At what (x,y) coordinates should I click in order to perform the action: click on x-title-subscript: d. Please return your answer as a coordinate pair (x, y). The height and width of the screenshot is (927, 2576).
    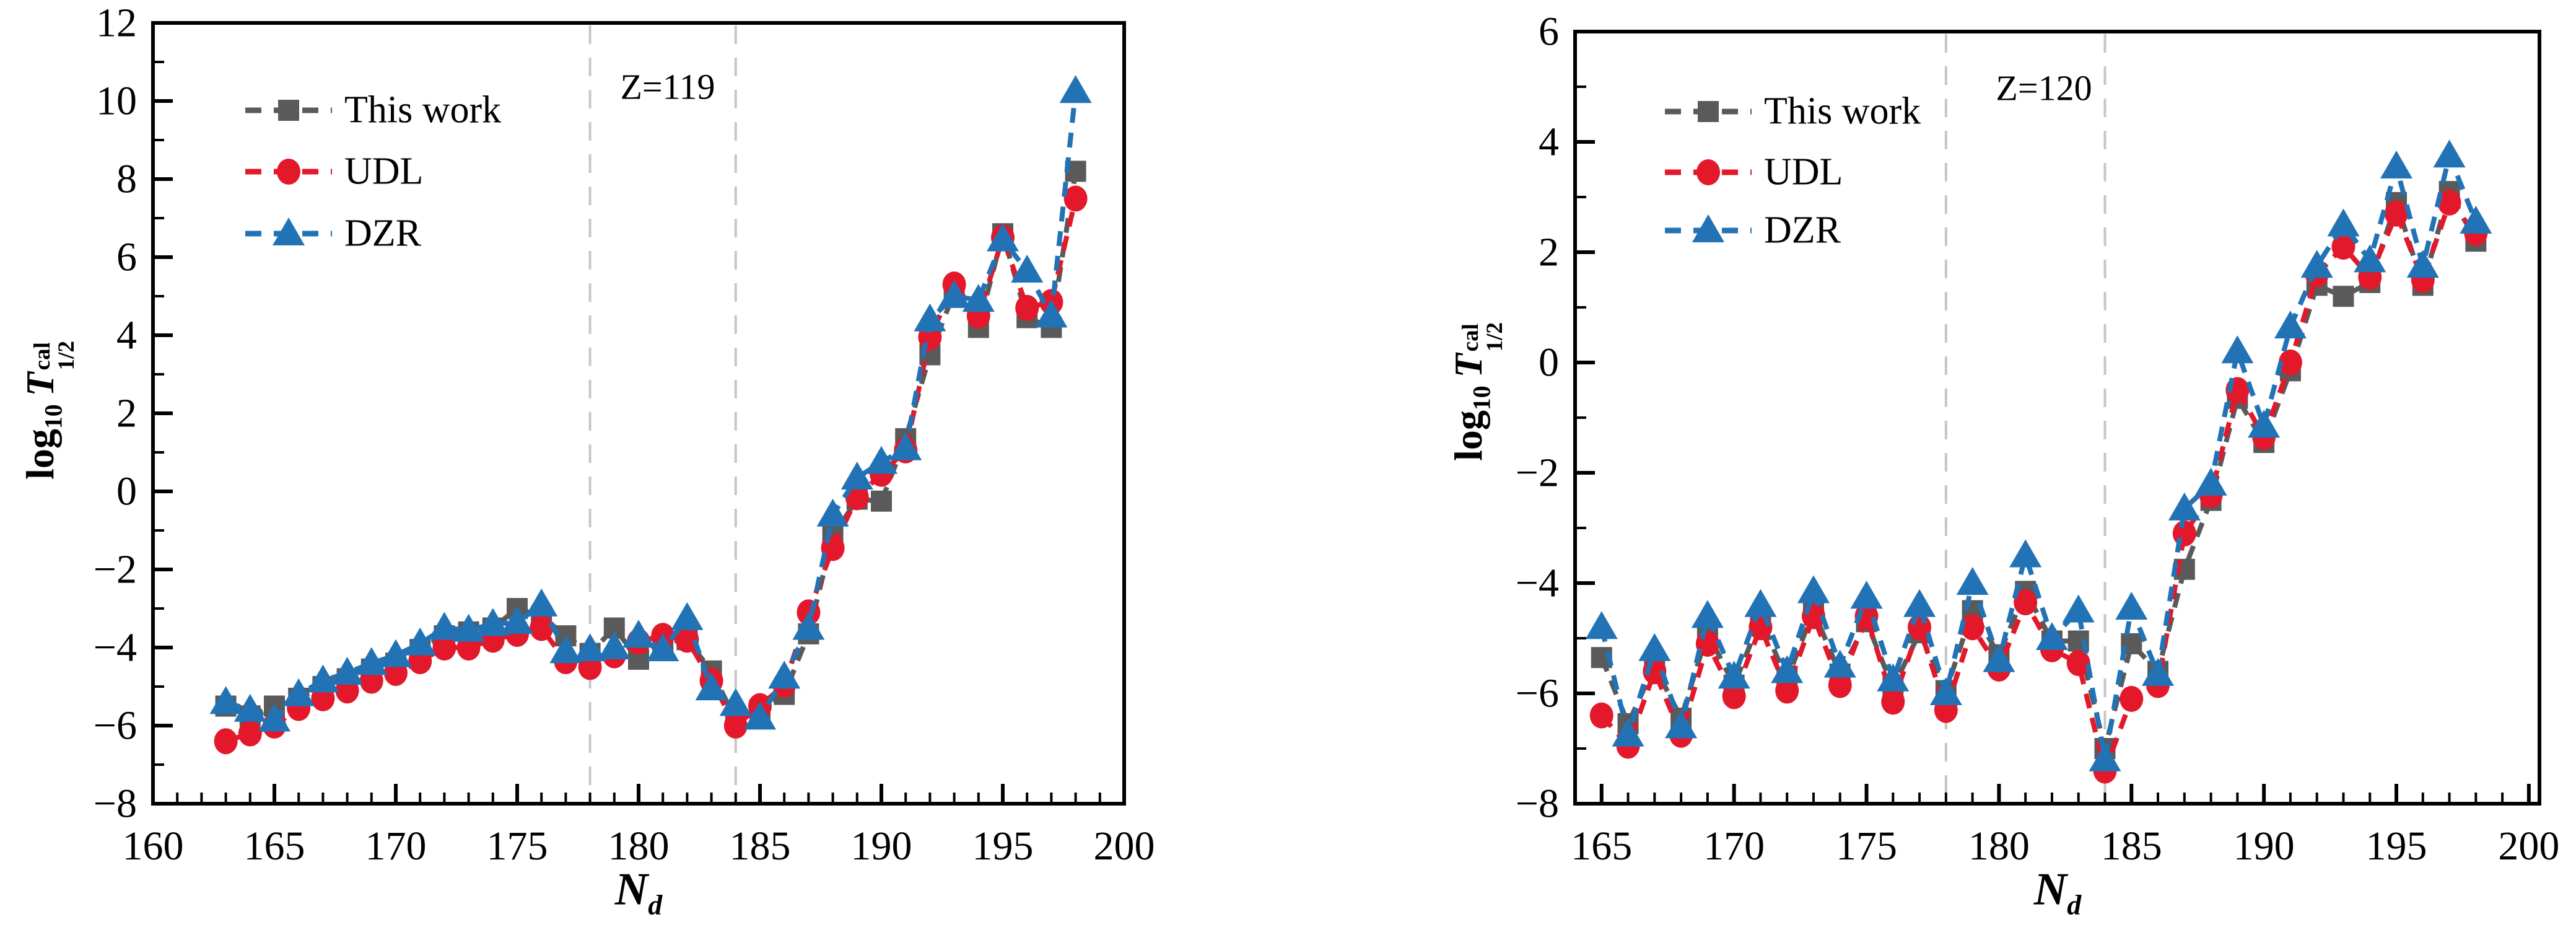
    Looking at the image, I should click on (655, 905).